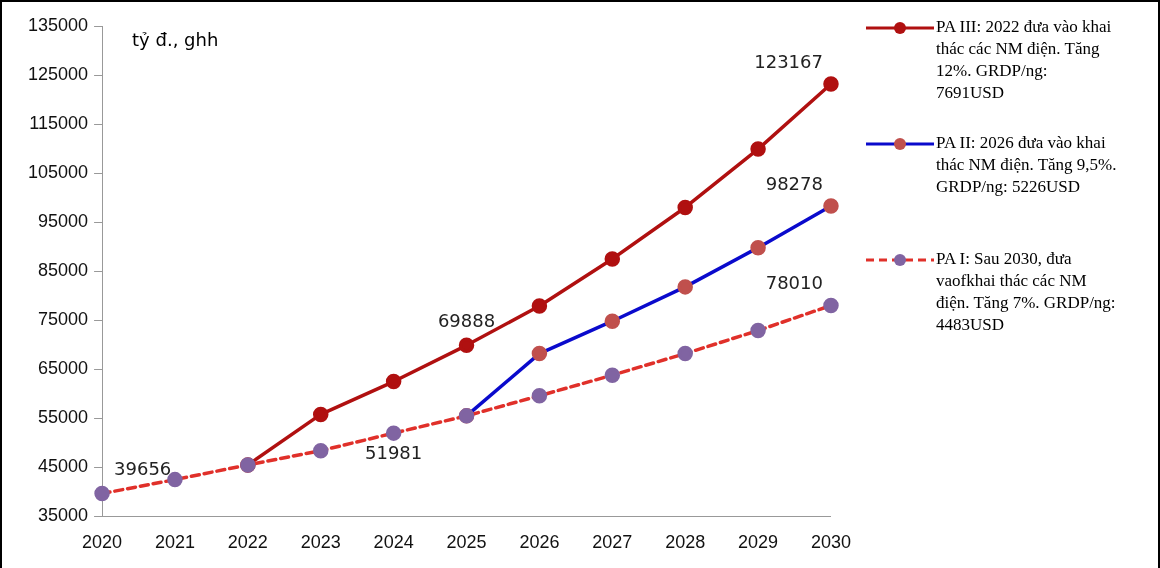  Describe the element at coordinates (466, 542) in the screenshot. I see `x-tick-label: 2025` at that location.